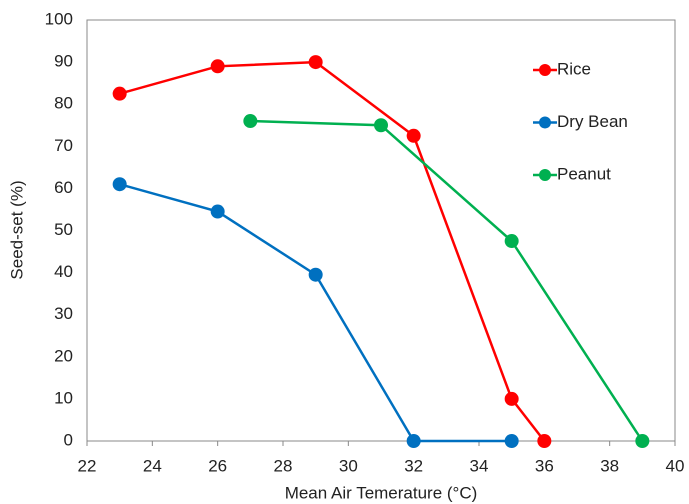 This screenshot has height=504, width=689. I want to click on y-tick-label: 40, so click(63, 271).